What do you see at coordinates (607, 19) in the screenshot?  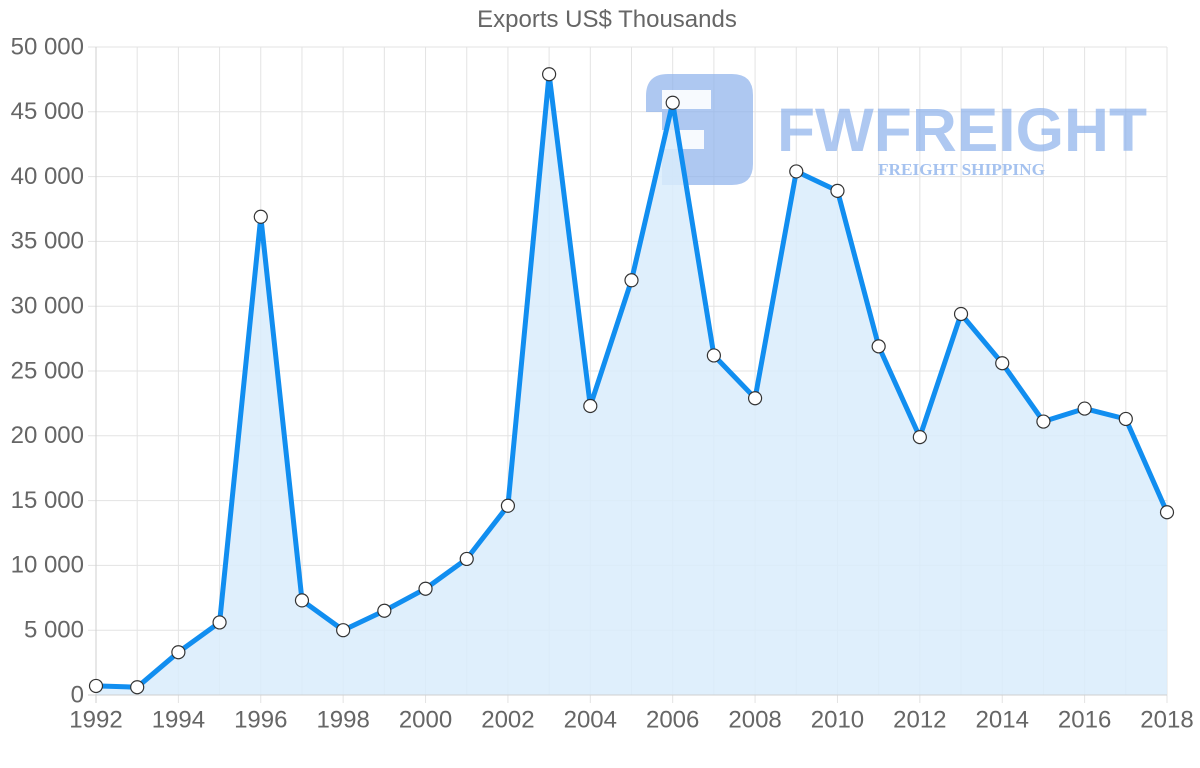 I see `chart-title: Exports US$ Thousands` at bounding box center [607, 19].